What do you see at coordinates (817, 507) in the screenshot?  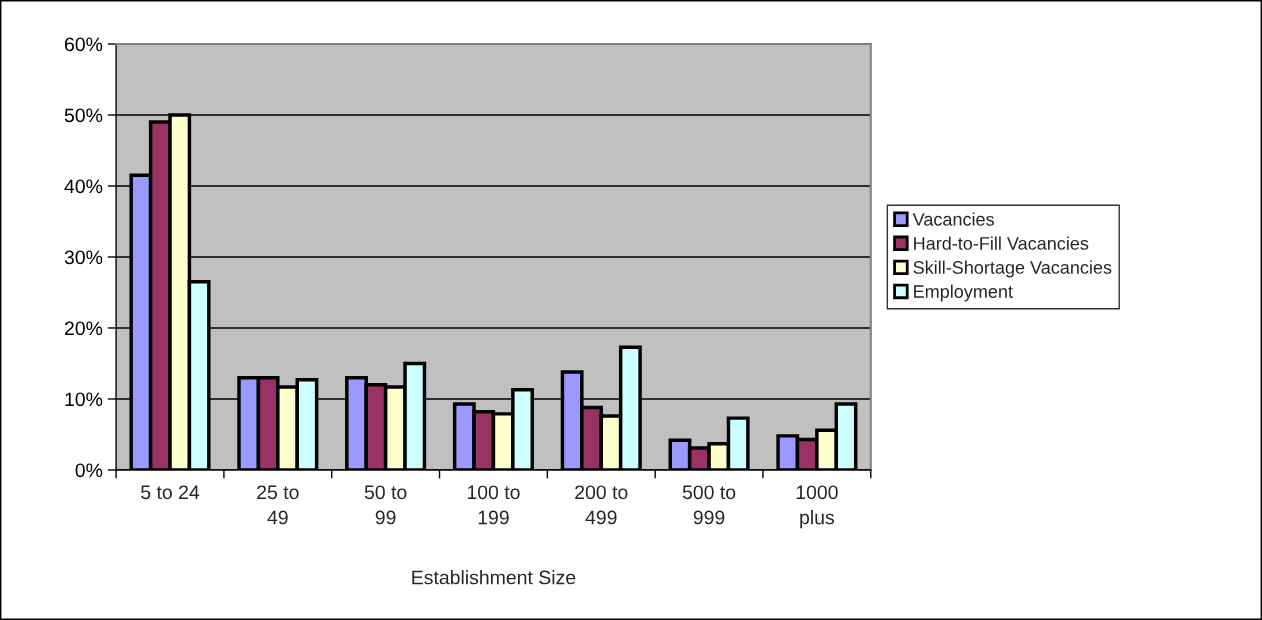 I see `x-tick-label: 1000 plus` at bounding box center [817, 507].